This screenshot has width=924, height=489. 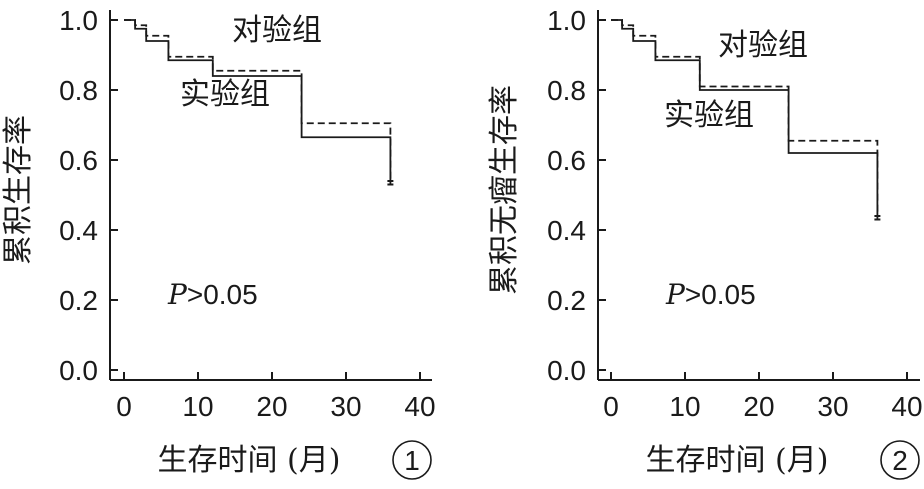 What do you see at coordinates (197, 406) in the screenshot?
I see `panel-1-x-tick-label: 10` at bounding box center [197, 406].